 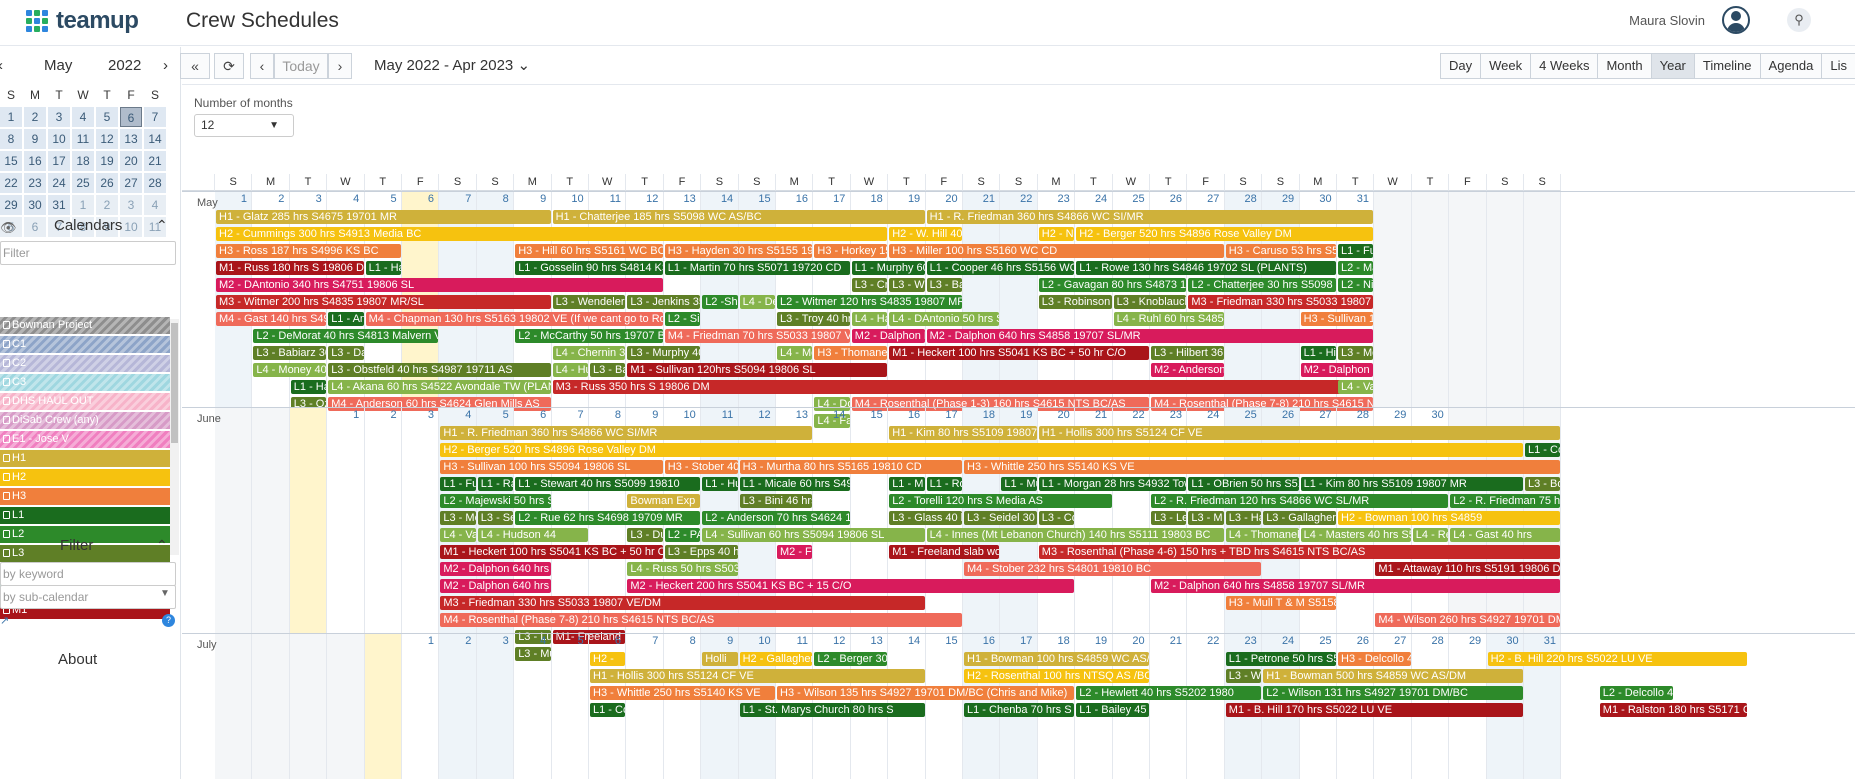 What do you see at coordinates (851, 251) in the screenshot?
I see `event-bar: H3 - Horkey 15` at bounding box center [851, 251].